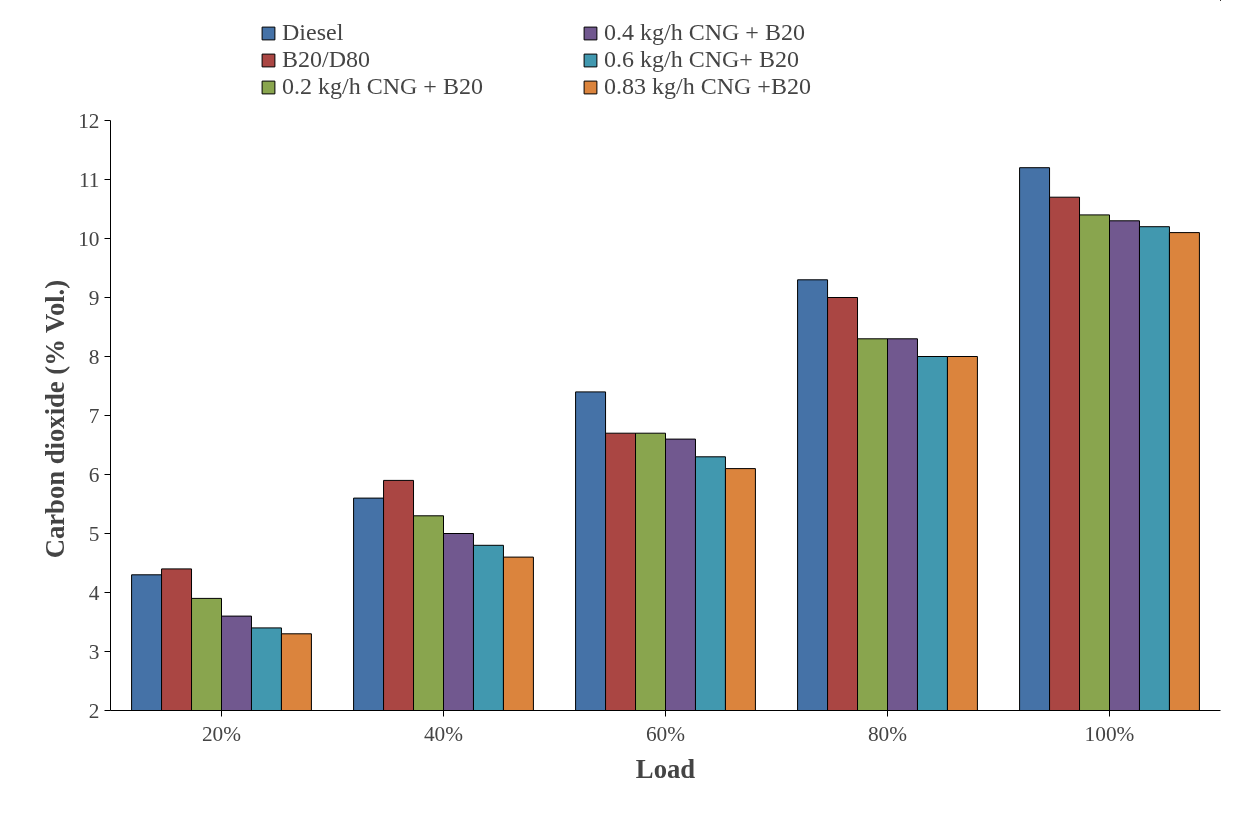 The height and width of the screenshot is (814, 1254). Describe the element at coordinates (702, 59) in the screenshot. I see `legend-label: 0.6 kg/h CNG+ B20` at that location.